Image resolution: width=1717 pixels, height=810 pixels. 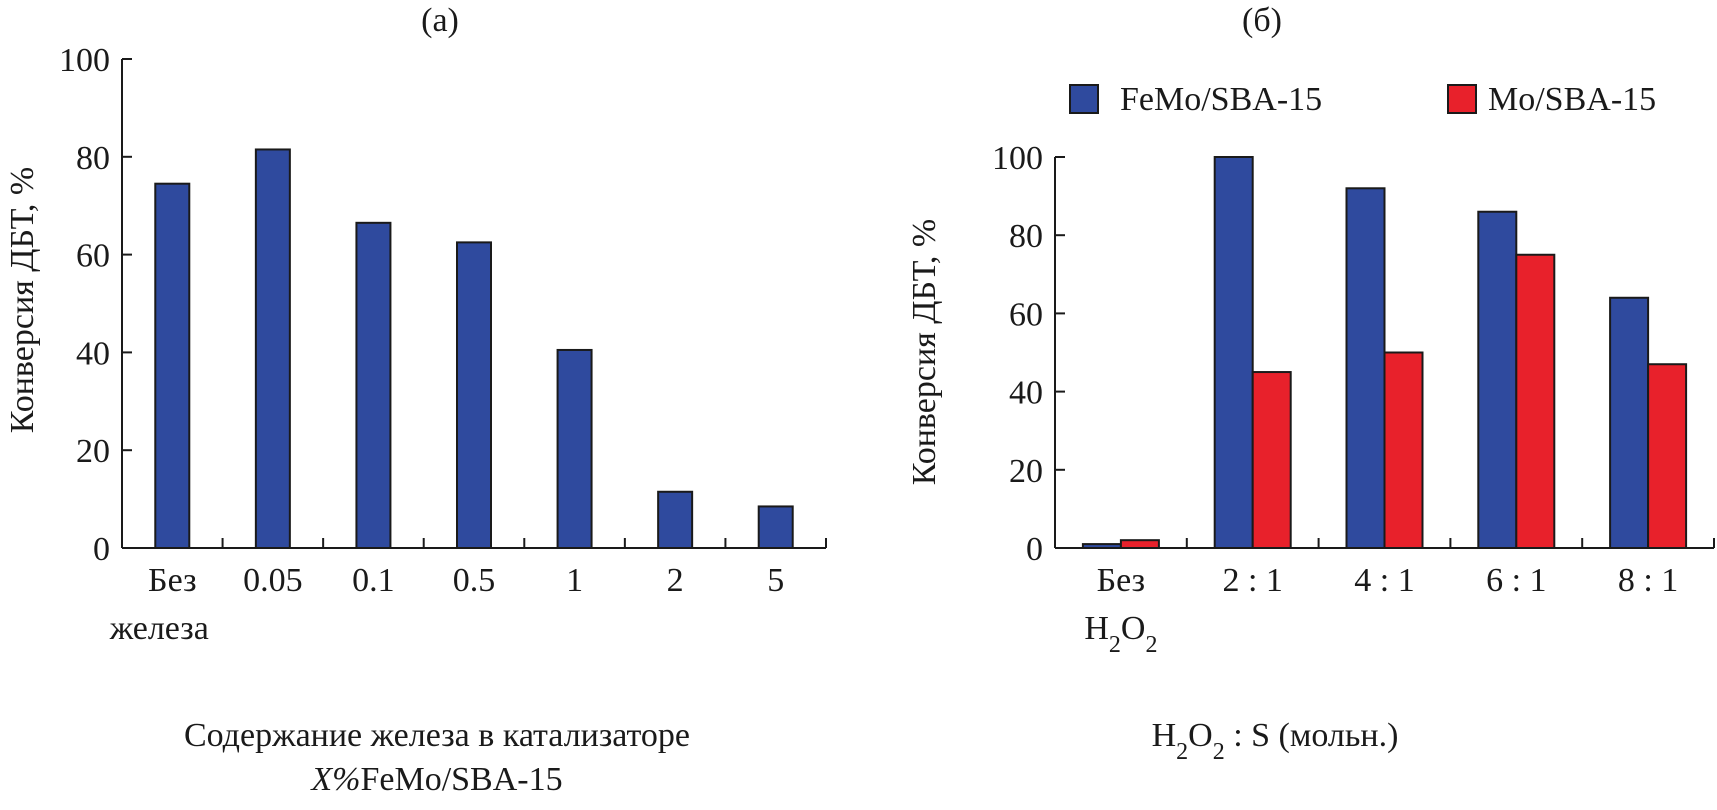 What do you see at coordinates (1462, 99) in the screenshot?
I see `legend-swatch-mo` at bounding box center [1462, 99].